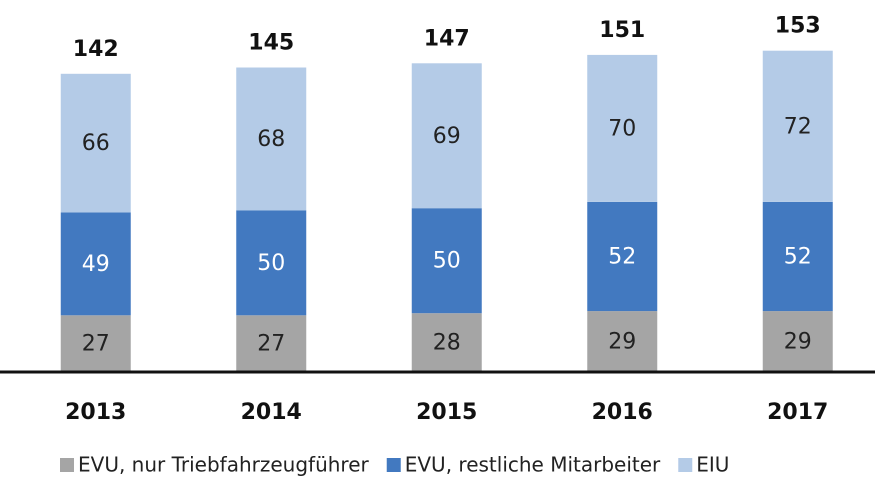  Describe the element at coordinates (533, 465) in the screenshot. I see `legend-label: EVU, restliche Mitarbeiter` at that location.